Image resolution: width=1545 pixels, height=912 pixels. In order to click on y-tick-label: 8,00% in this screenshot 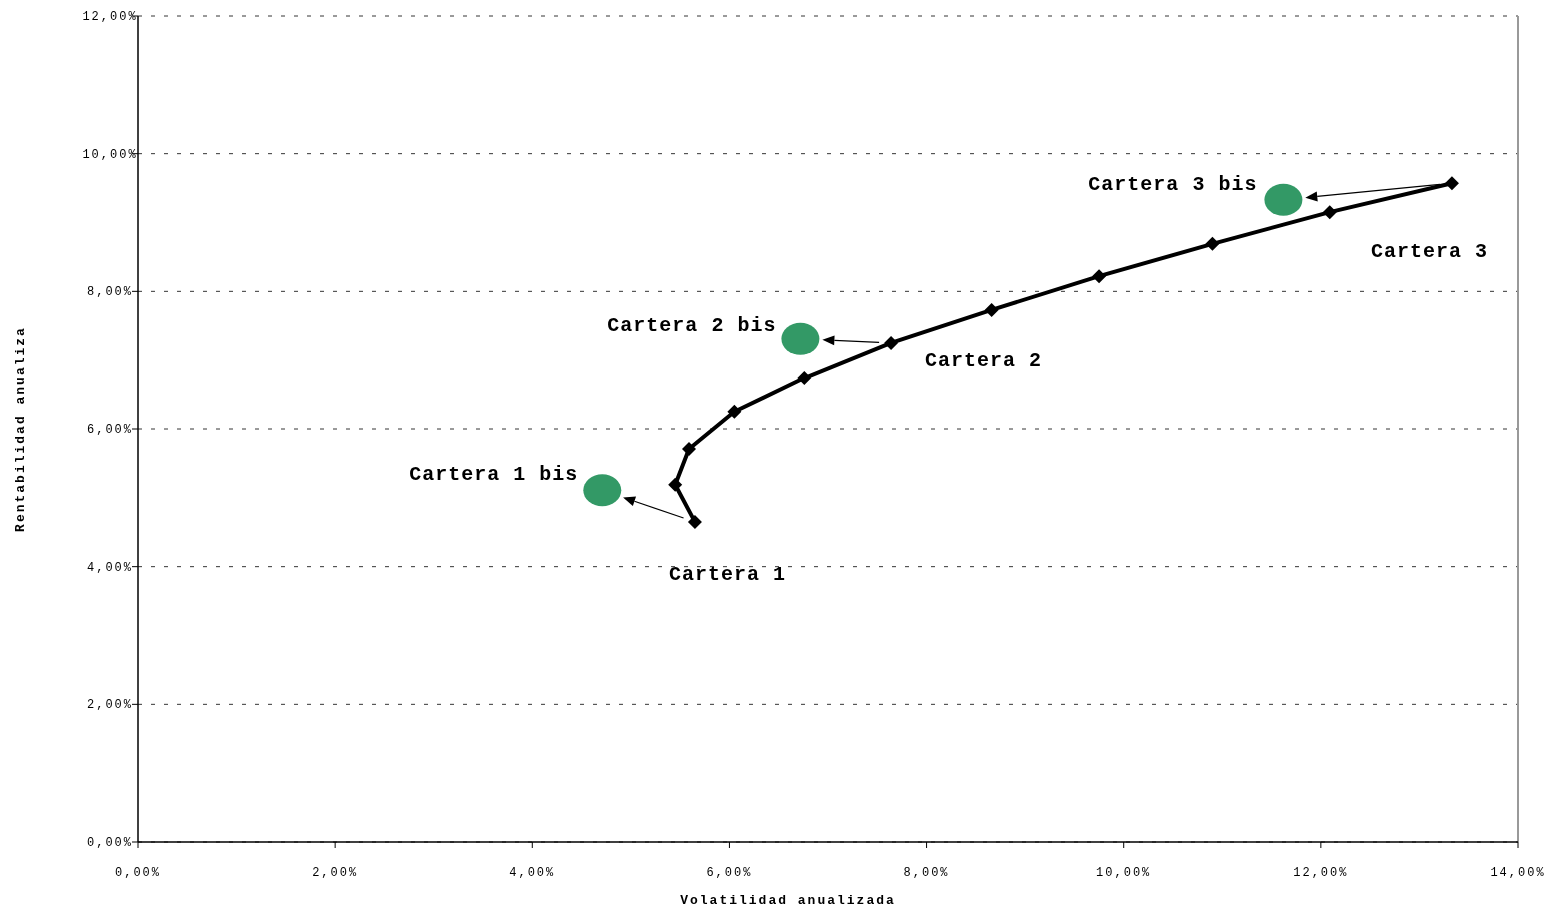, I will do `click(110, 292)`.